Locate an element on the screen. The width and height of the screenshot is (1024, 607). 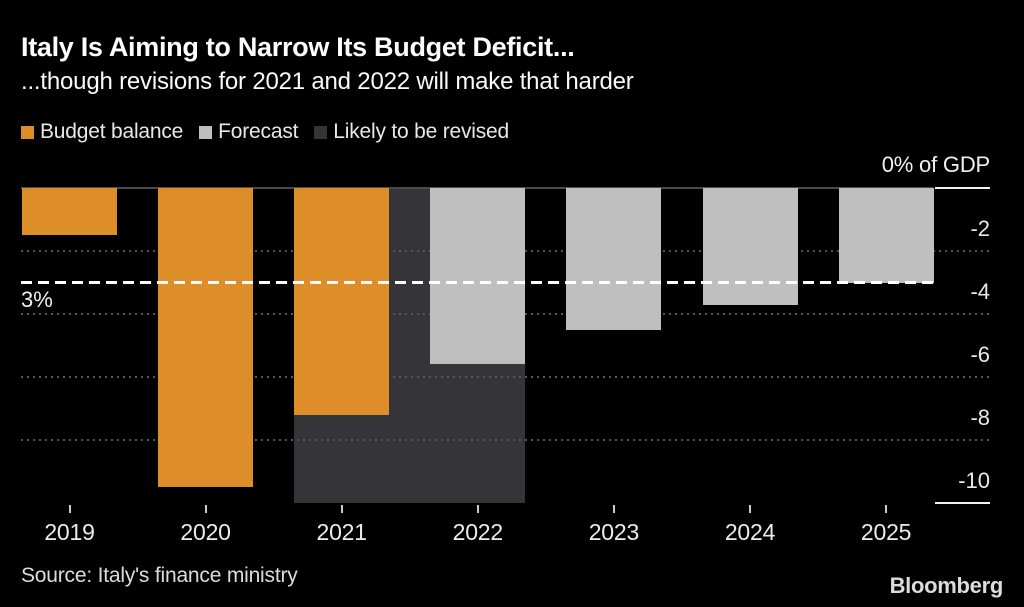
legend-label: Likely to be revised is located at coordinates (421, 131).